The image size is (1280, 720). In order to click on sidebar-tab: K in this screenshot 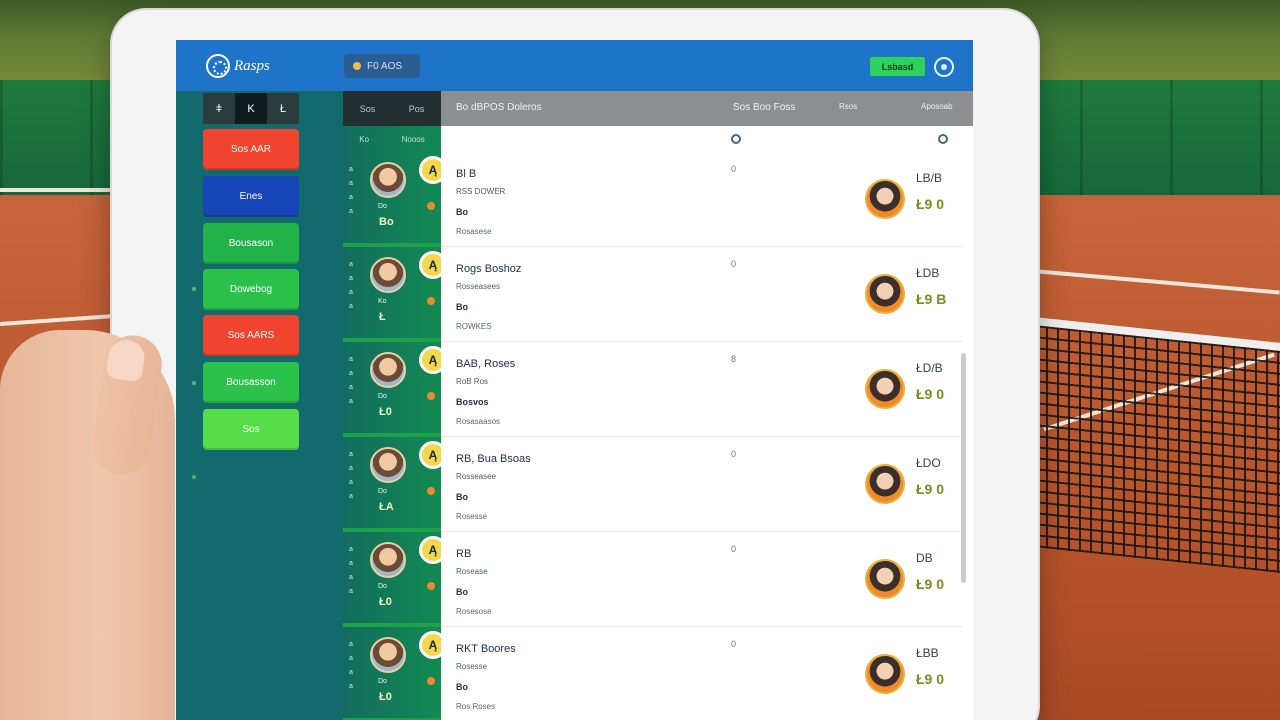, I will do `click(251, 108)`.